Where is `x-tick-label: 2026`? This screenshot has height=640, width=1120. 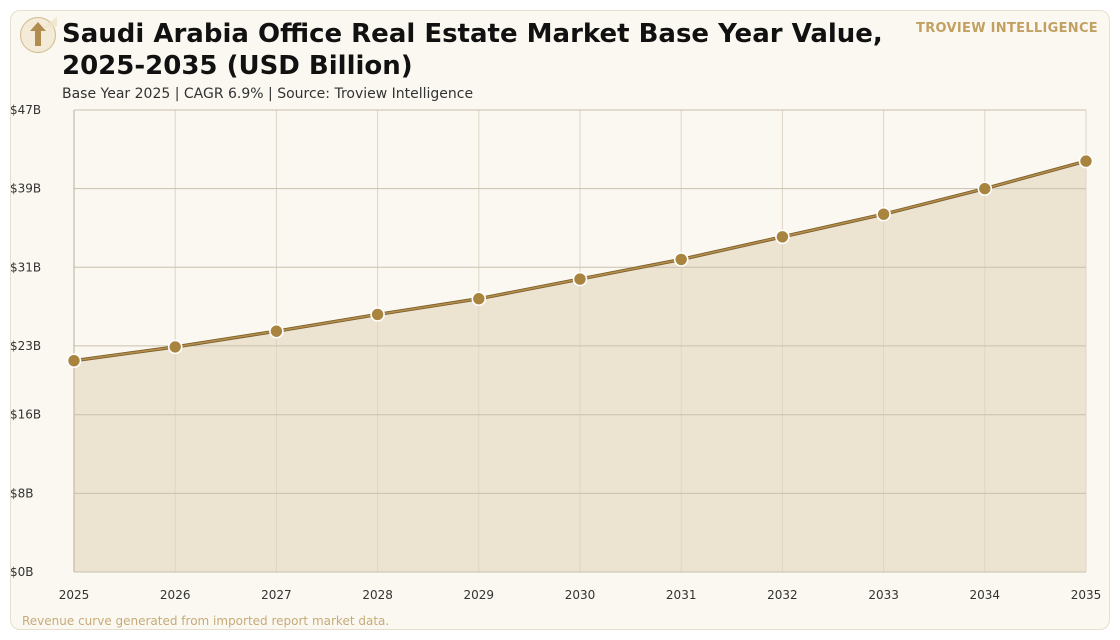 x-tick-label: 2026 is located at coordinates (175, 595).